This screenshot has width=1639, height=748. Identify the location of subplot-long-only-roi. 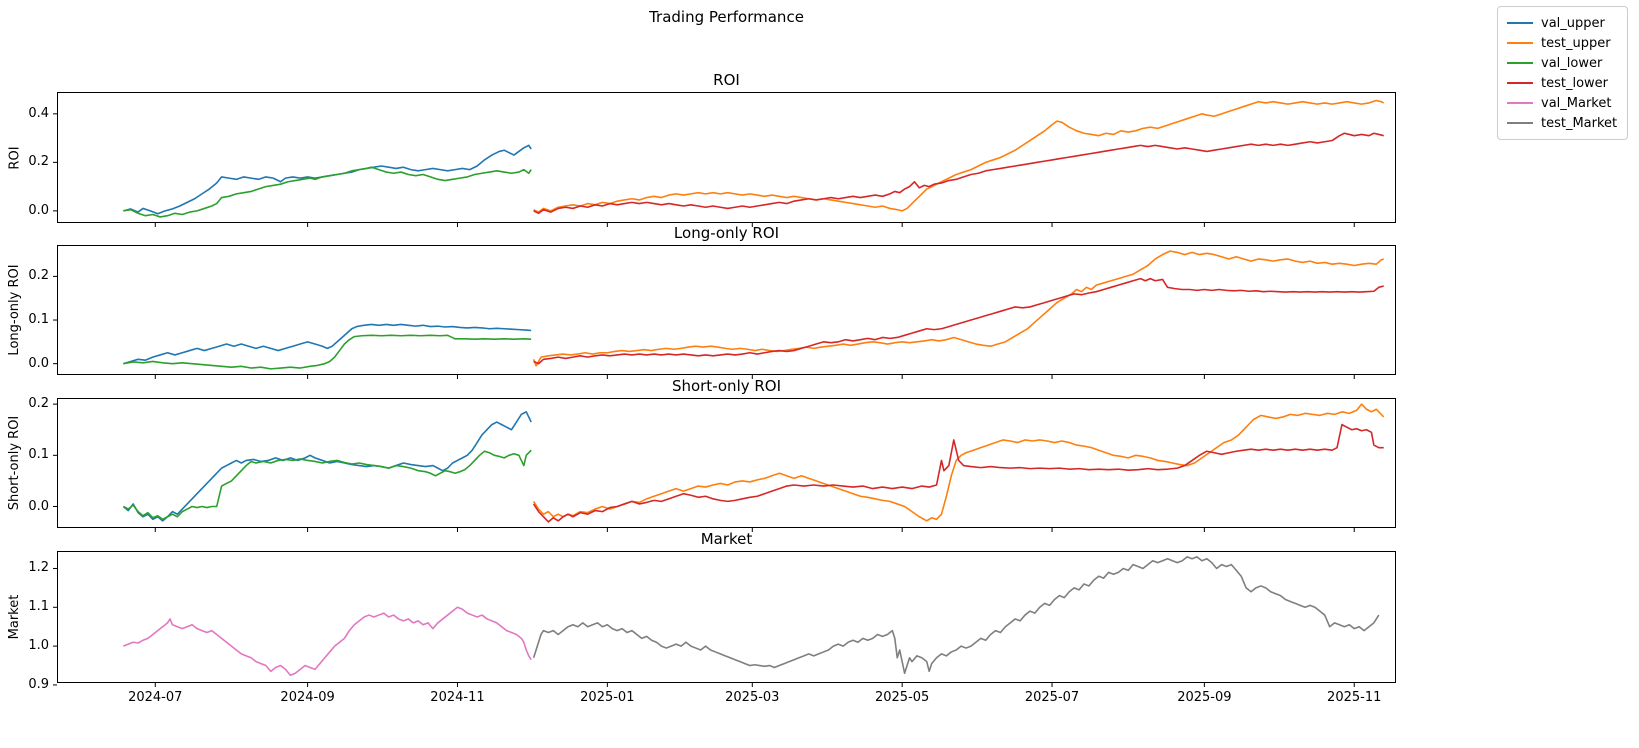
(724, 312).